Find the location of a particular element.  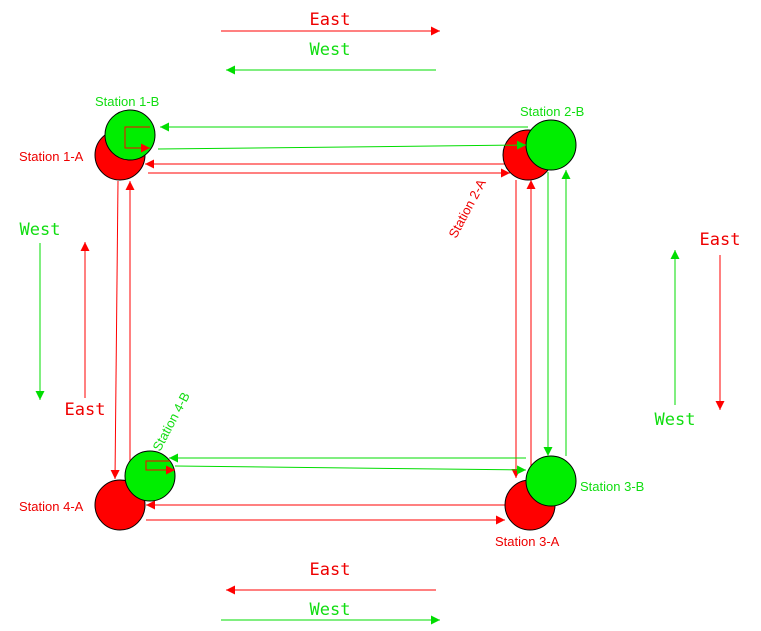

link-4b-to-3b is located at coordinates (350, 470).